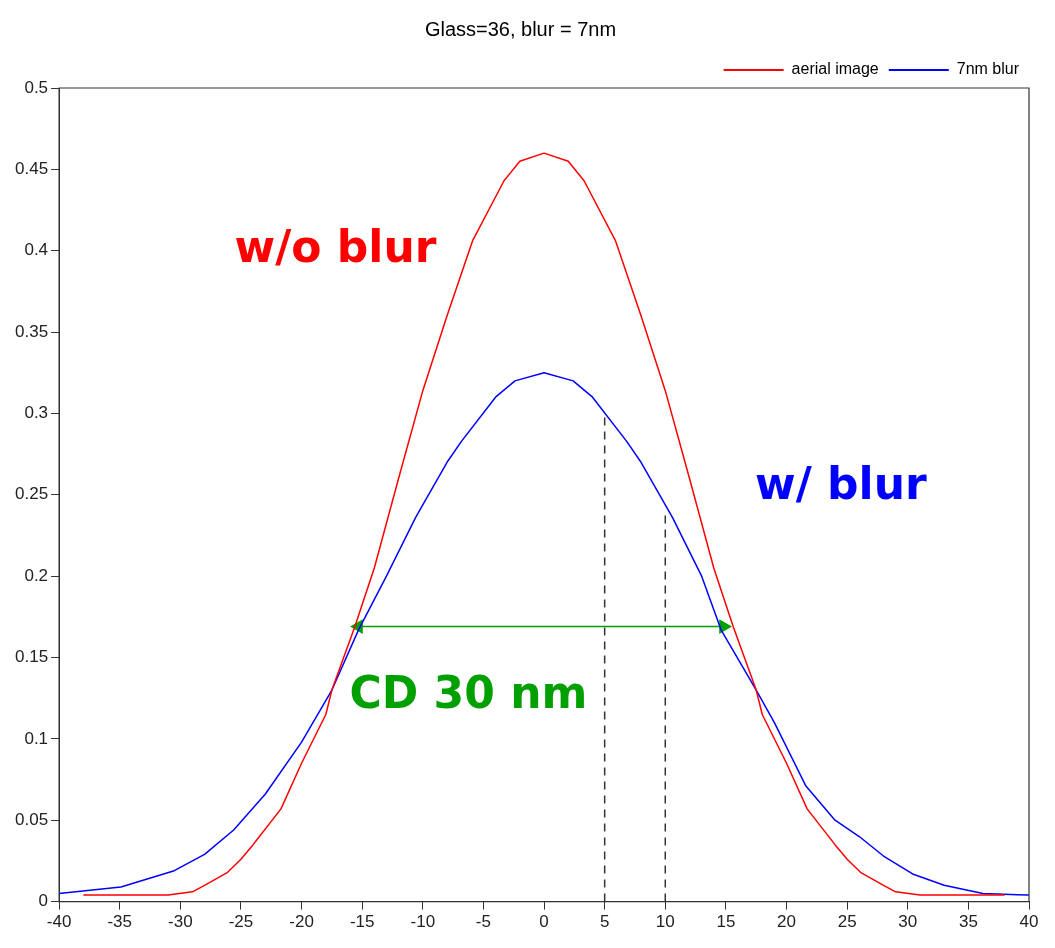 The width and height of the screenshot is (1055, 948). What do you see at coordinates (31, 331) in the screenshot?
I see `y-tick-label: 0.35` at bounding box center [31, 331].